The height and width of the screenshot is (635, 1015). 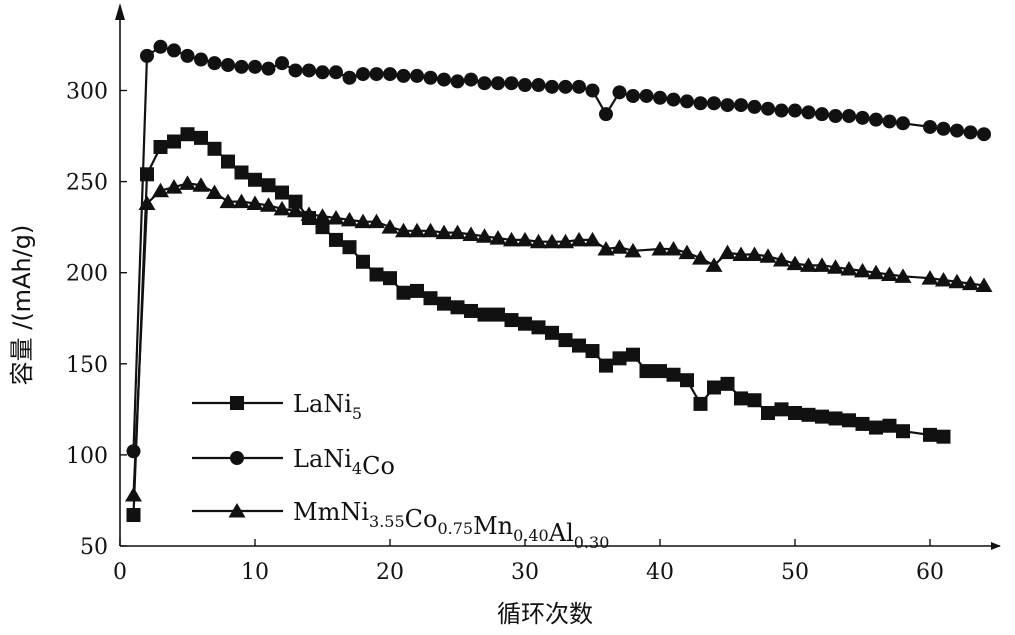 What do you see at coordinates (87, 456) in the screenshot?
I see `y-tick-label: 100` at bounding box center [87, 456].